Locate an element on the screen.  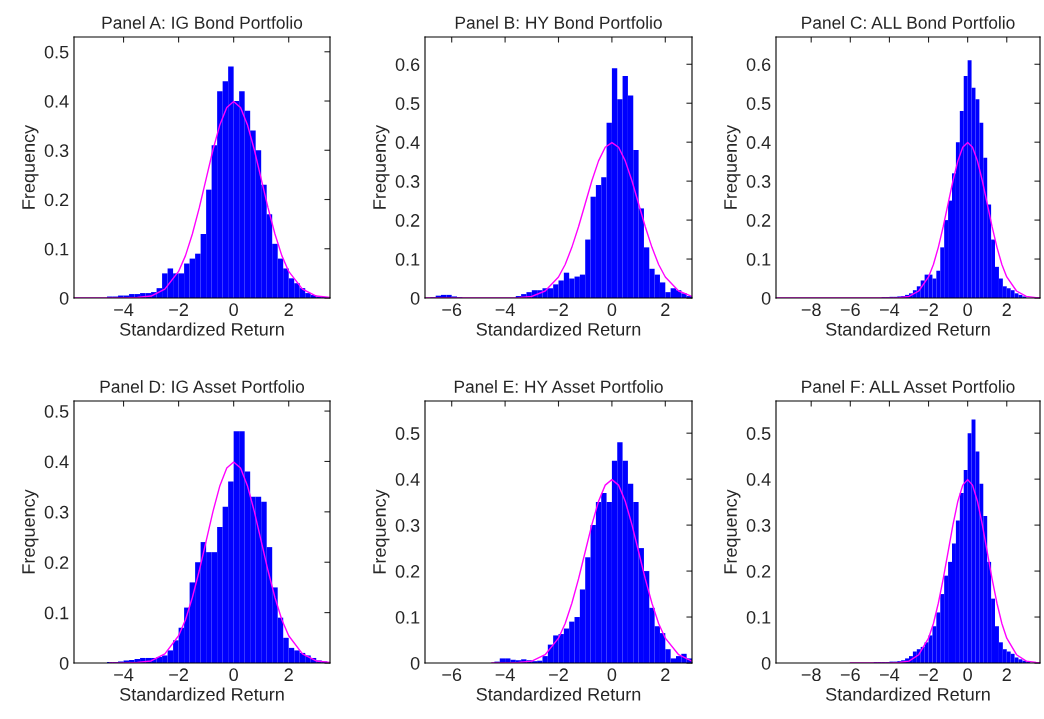
chart-title: Panel E: HY Asset Portfolio is located at coordinates (558, 386).